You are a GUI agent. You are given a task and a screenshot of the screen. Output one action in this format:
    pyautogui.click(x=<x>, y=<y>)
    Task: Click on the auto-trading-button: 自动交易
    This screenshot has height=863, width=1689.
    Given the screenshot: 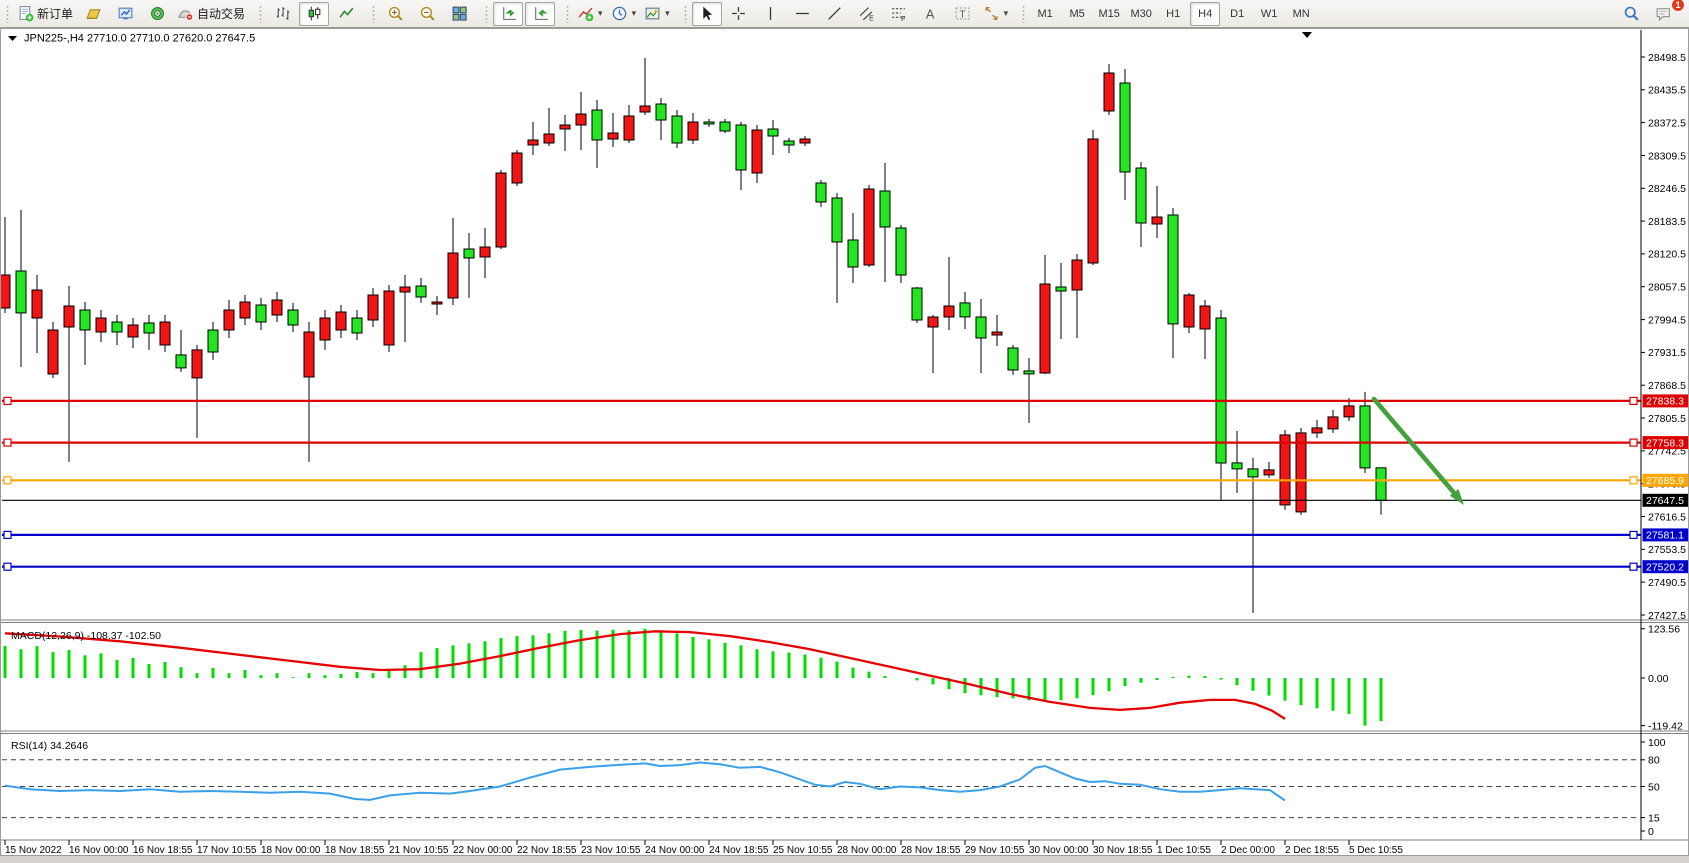 What is the action you would take?
    pyautogui.click(x=211, y=14)
    